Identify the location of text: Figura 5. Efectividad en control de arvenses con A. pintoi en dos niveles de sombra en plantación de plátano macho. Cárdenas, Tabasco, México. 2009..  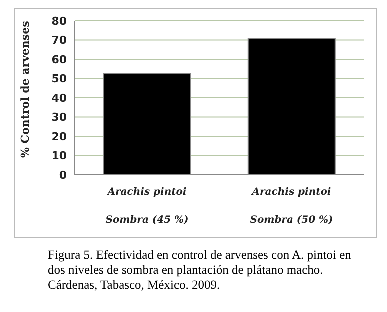
(200, 270).